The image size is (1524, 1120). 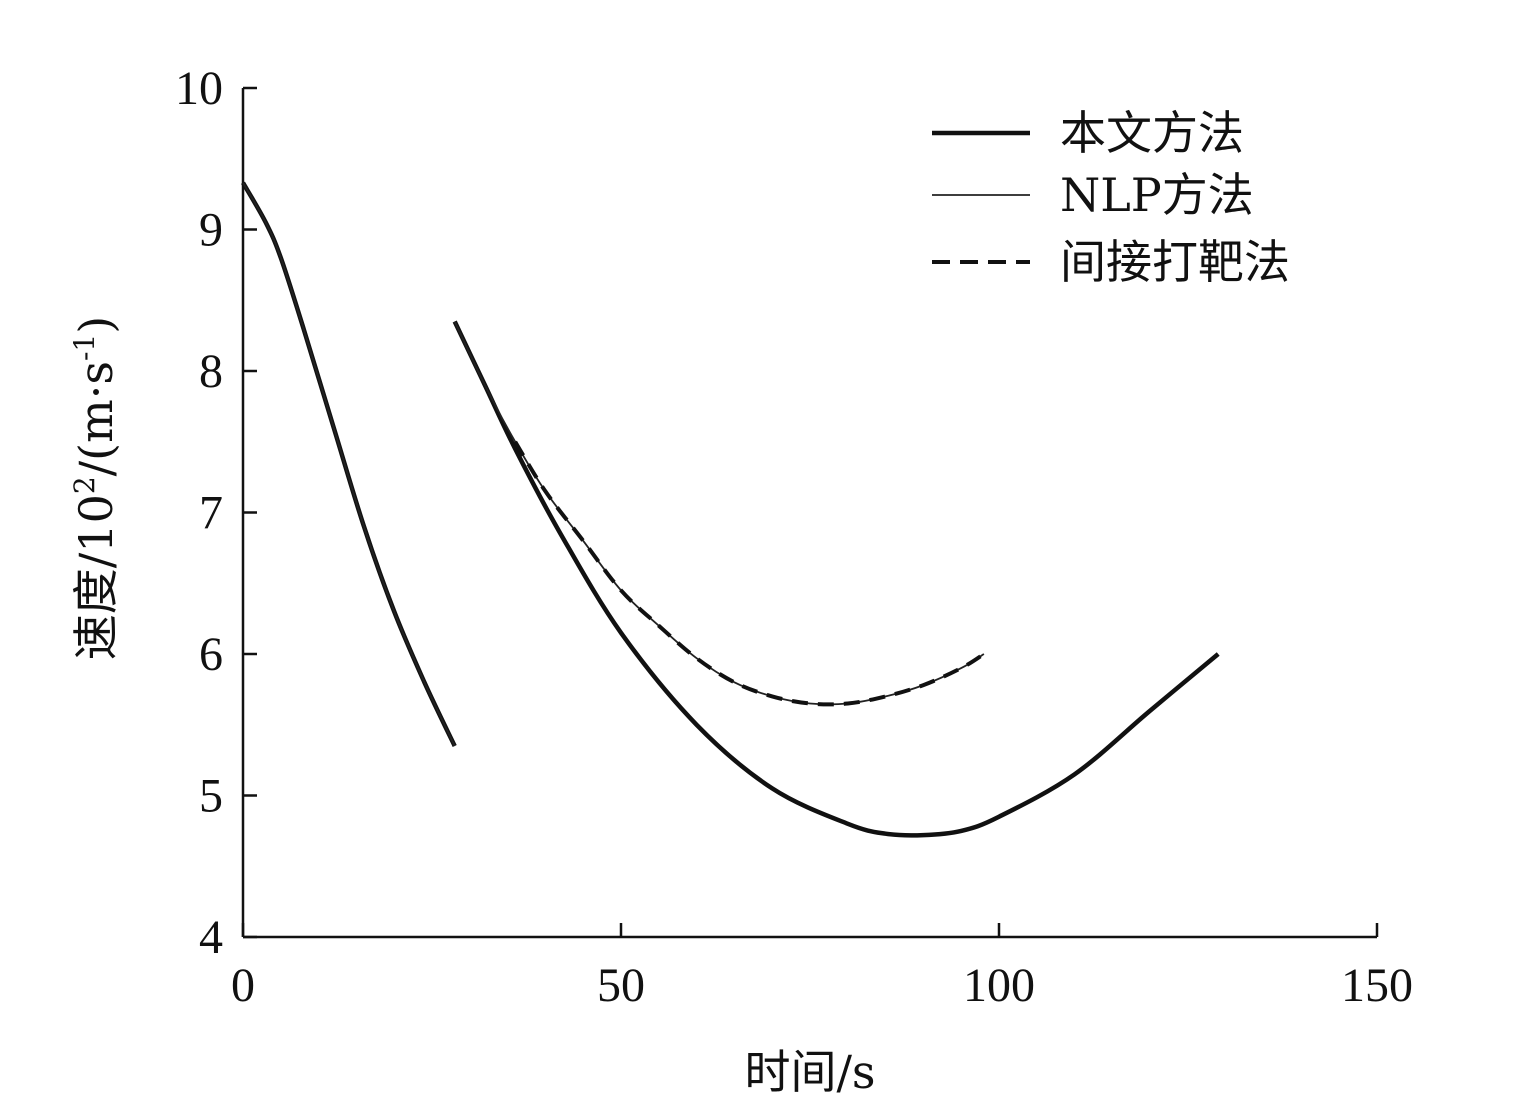 I want to click on y-axis-title: 速度/102/(m·s-1), so click(x=95, y=488).